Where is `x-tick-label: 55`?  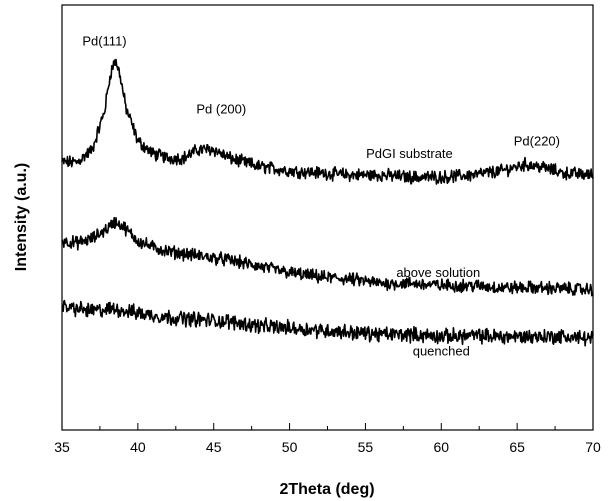 x-tick-label: 55 is located at coordinates (366, 447).